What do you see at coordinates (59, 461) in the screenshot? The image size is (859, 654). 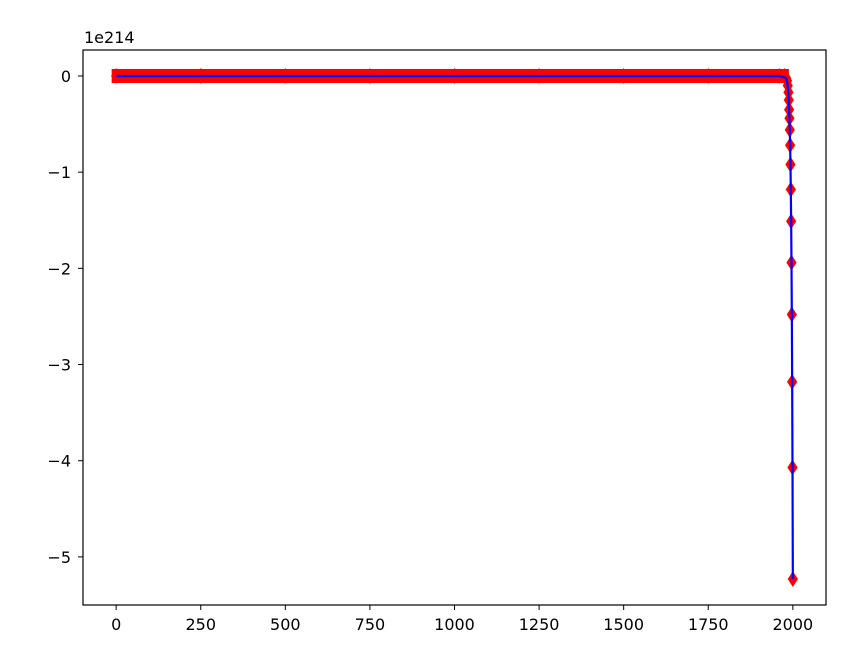 I see `y-tick-label: −4` at bounding box center [59, 461].